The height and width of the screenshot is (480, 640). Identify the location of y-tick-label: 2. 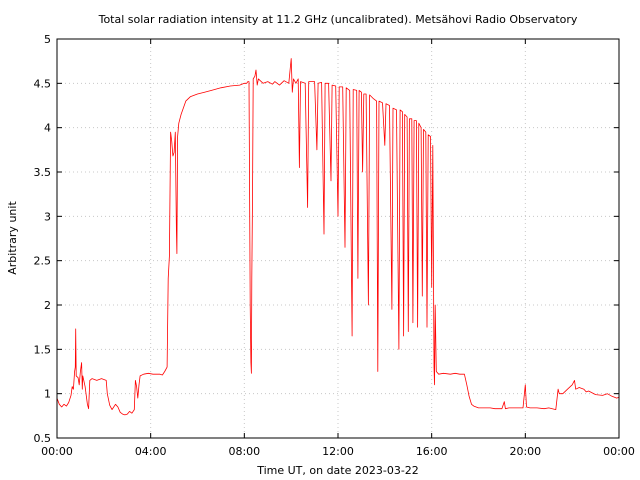
(47, 305).